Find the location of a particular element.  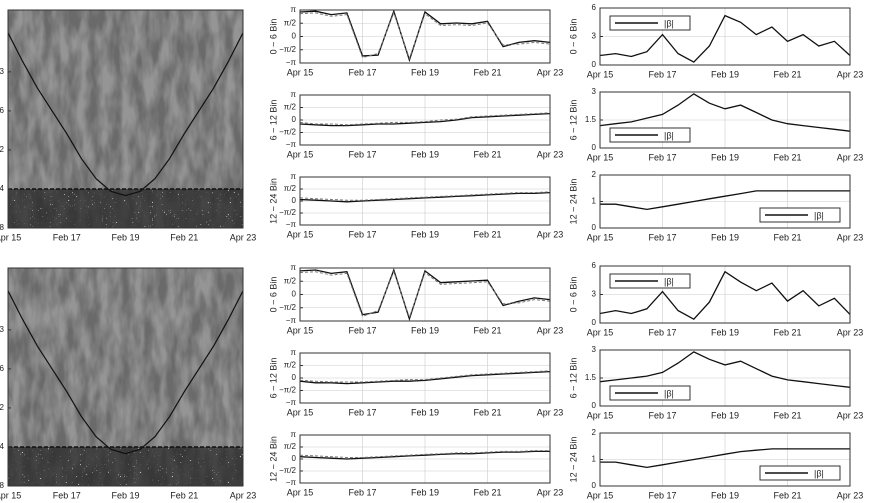

y-tick-label: 24 is located at coordinates (2, 188).